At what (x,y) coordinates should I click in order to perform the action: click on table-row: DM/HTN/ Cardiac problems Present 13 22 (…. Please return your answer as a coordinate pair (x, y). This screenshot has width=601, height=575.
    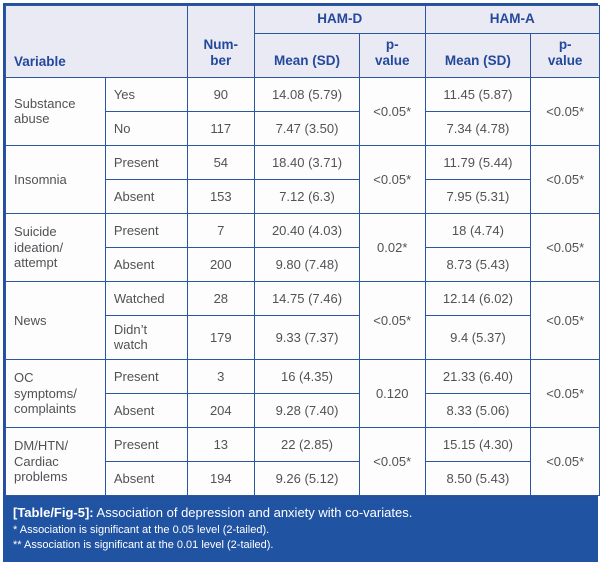
    Looking at the image, I should click on (302, 461).